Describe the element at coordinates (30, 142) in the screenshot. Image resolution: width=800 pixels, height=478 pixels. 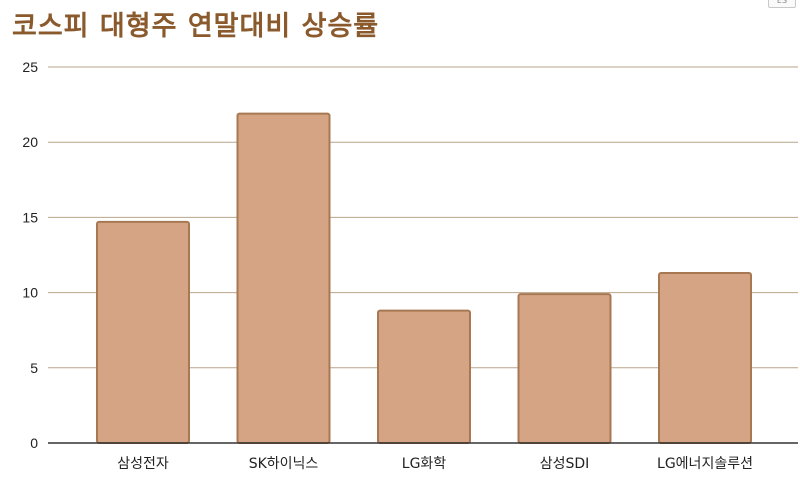
I see `y-tick-label: 20` at that location.